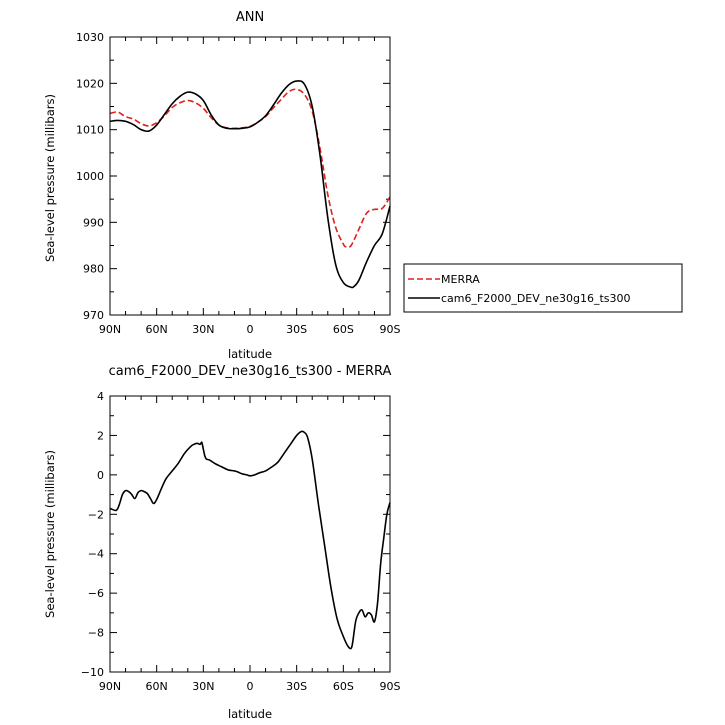 Image resolution: width=725 pixels, height=725 pixels. I want to click on top-x-axis-label: latitude, so click(250, 354).